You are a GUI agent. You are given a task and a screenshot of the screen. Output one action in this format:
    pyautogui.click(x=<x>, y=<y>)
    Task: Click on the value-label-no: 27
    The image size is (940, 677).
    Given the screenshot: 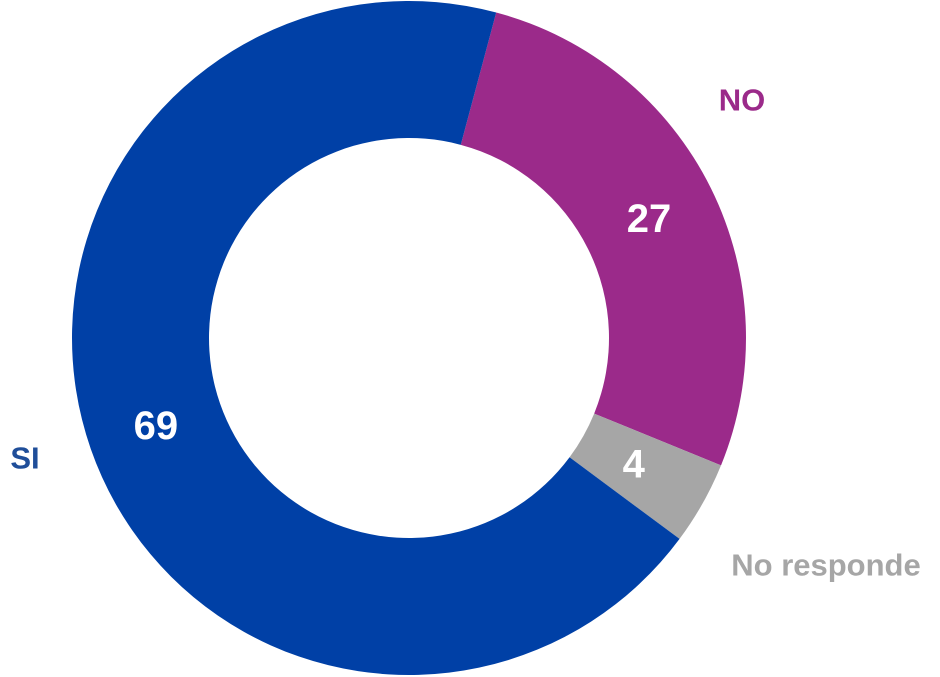 What is the action you would take?
    pyautogui.click(x=649, y=219)
    